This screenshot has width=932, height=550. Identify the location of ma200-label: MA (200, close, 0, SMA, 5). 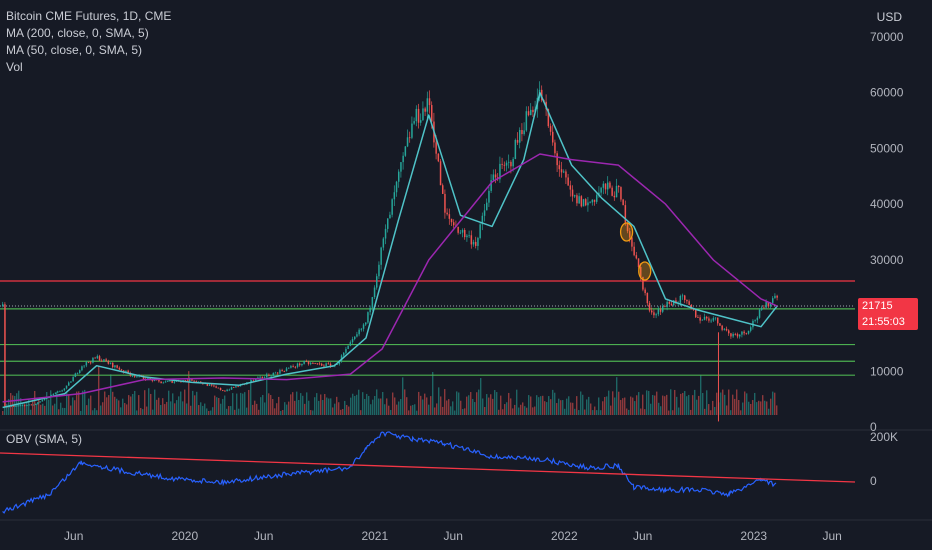
(77, 33).